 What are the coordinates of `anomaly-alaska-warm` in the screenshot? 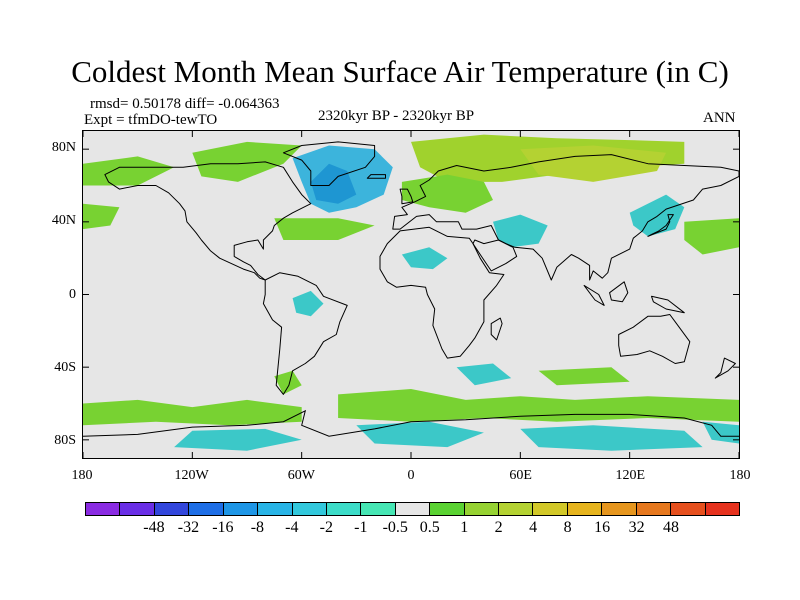 It's located at (129, 171).